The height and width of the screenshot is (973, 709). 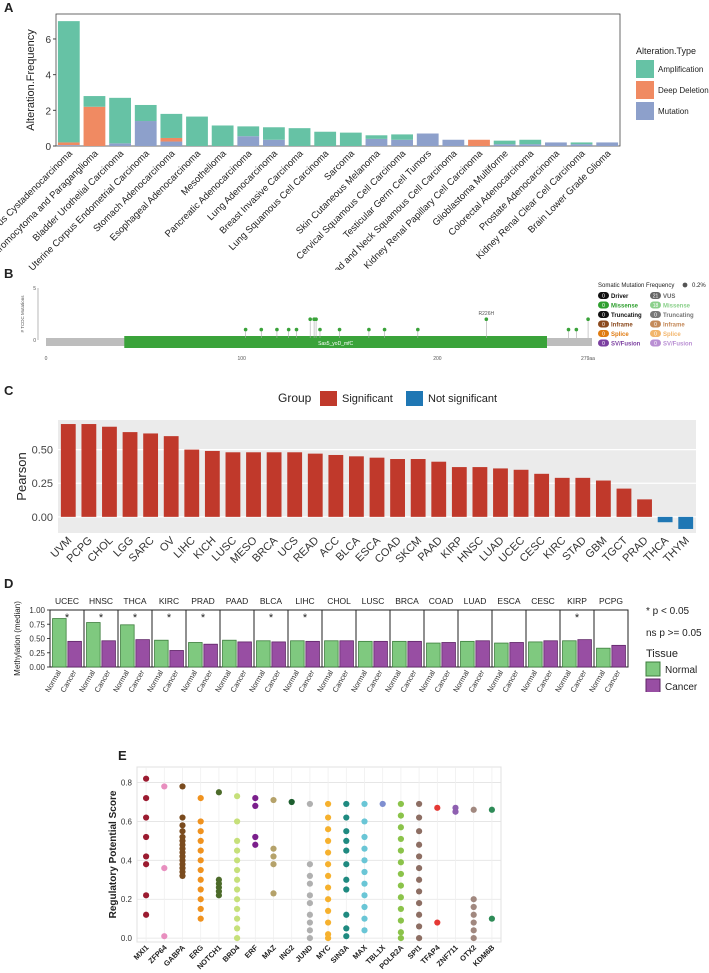 I want to click on plot-frame-a, so click(x=338, y=80).